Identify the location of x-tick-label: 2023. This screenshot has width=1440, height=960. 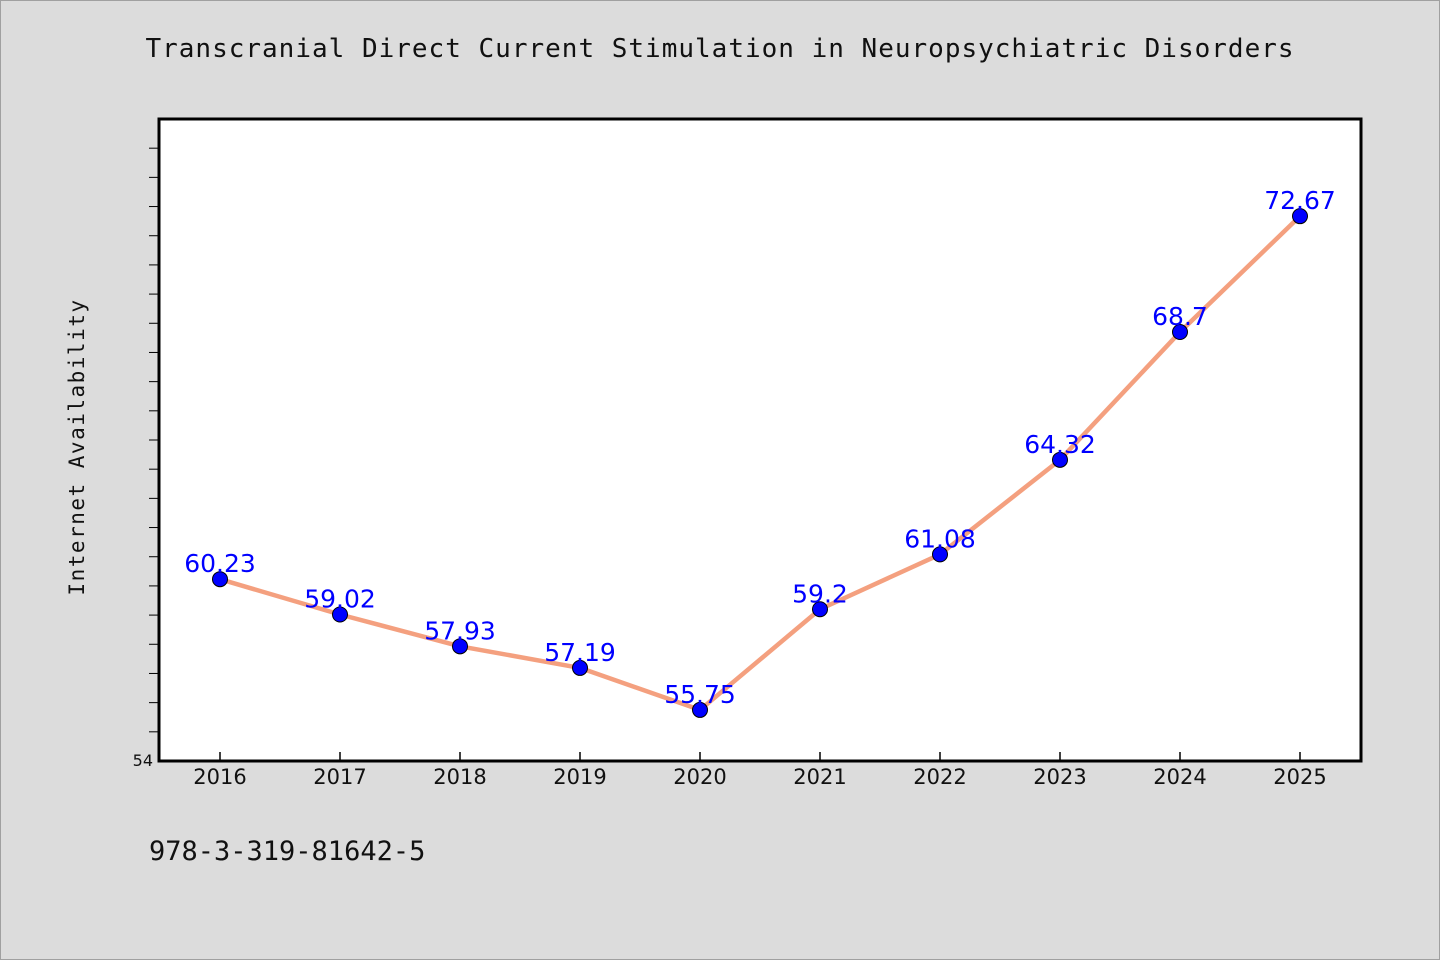
(1059, 777).